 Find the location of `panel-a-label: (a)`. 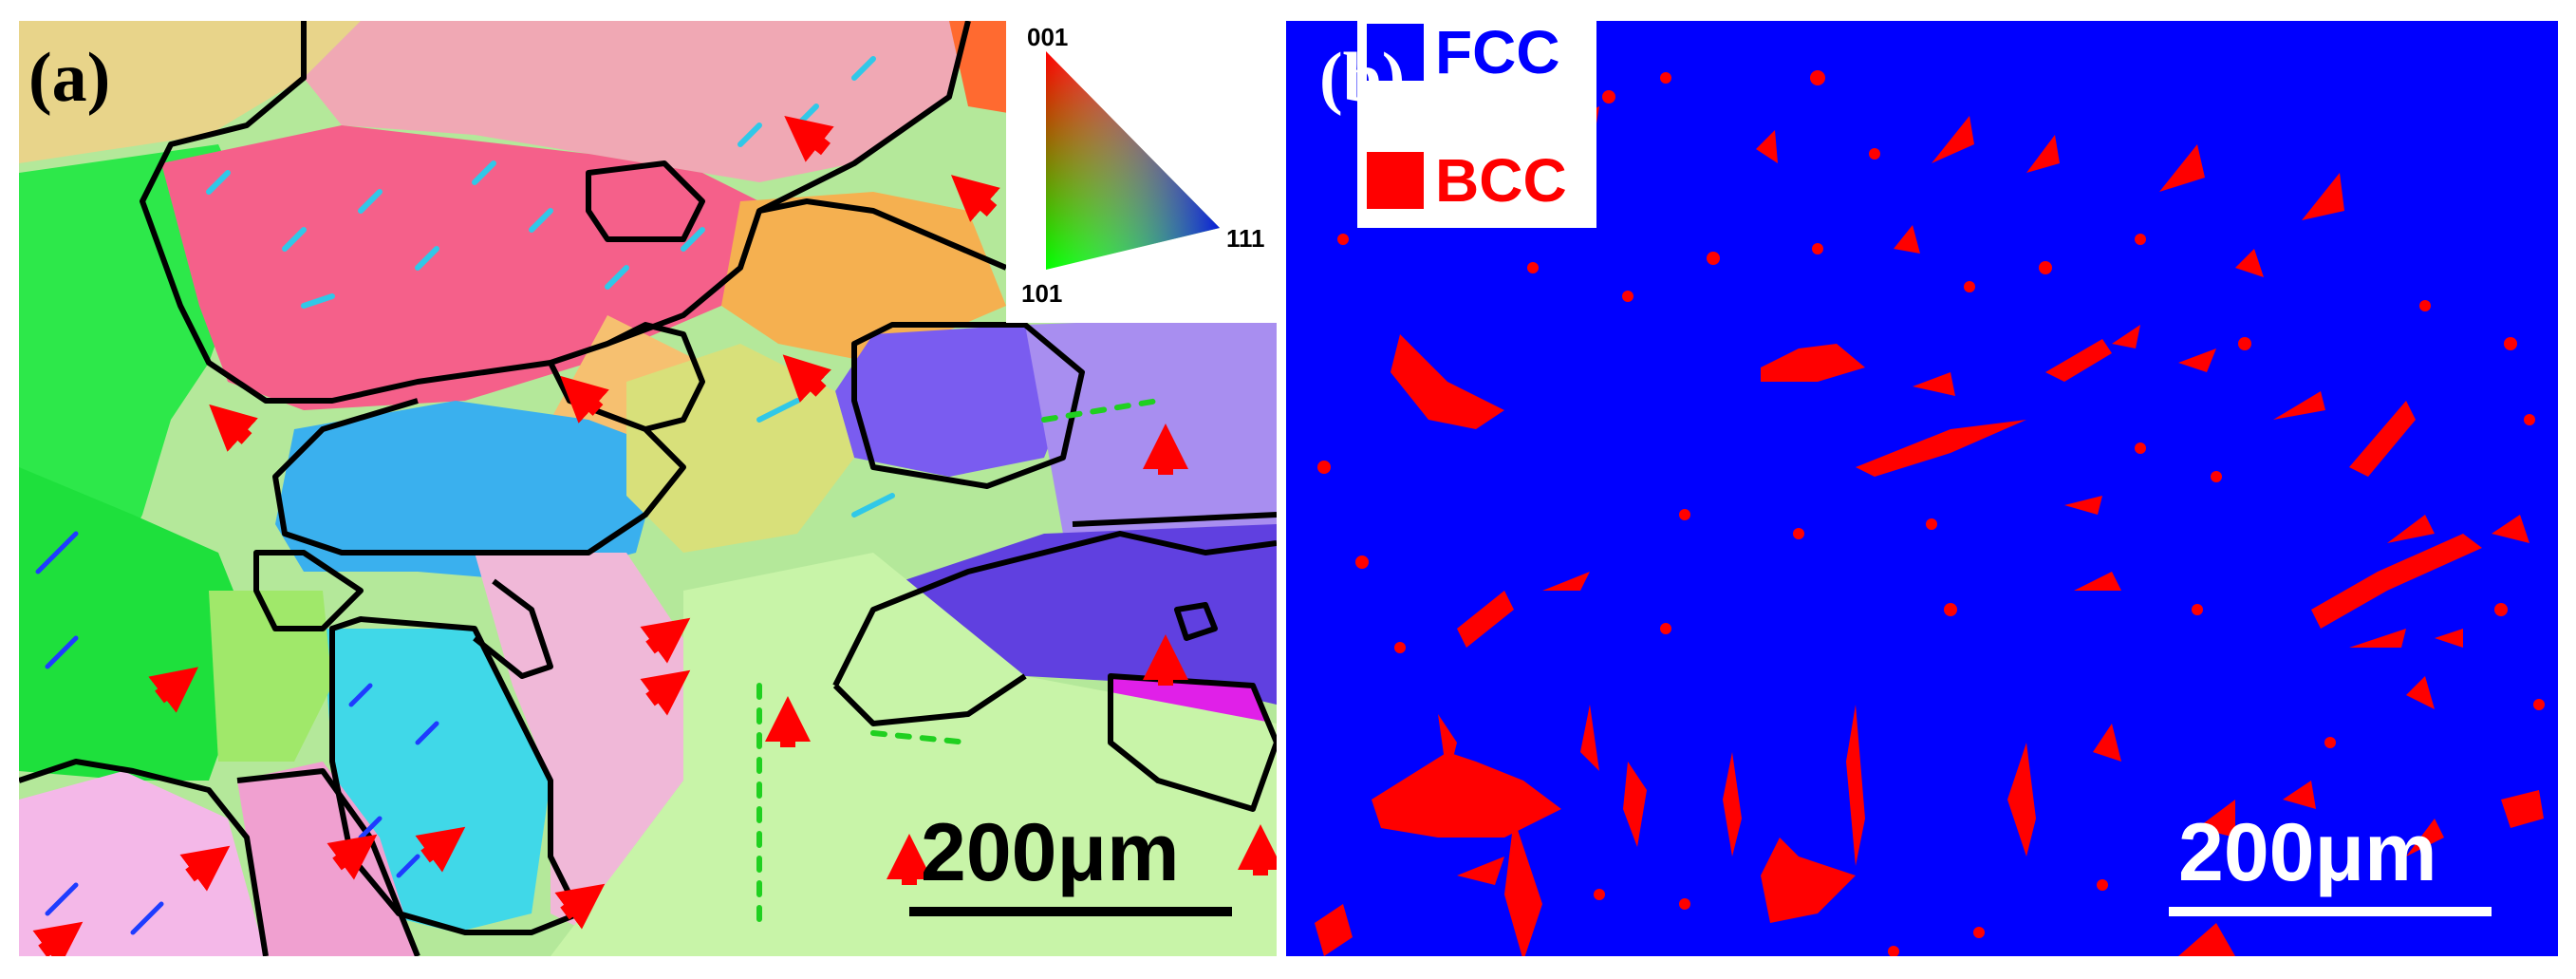

panel-a-label: (a) is located at coordinates (70, 78).